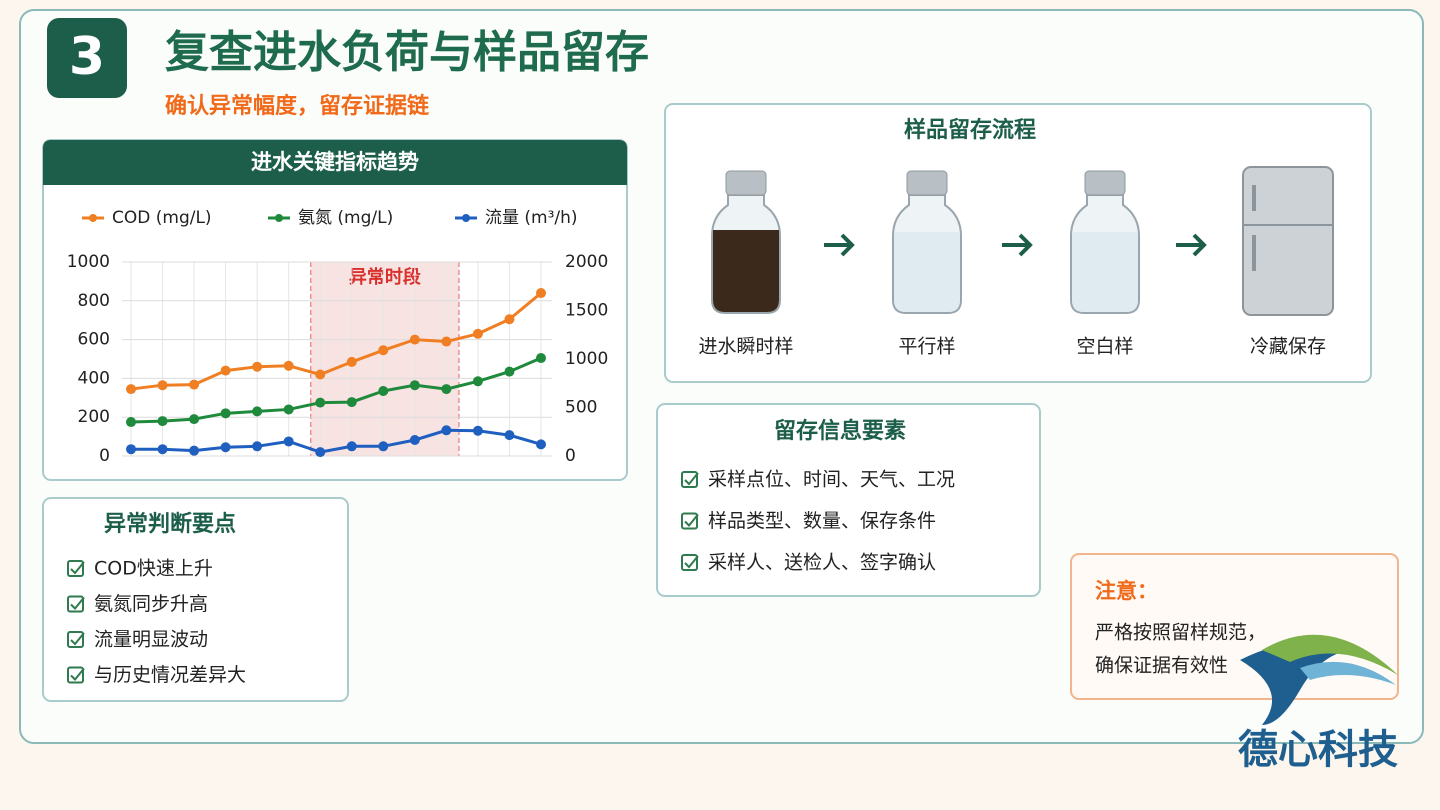  What do you see at coordinates (531, 218) in the screenshot?
I see `legend-label: 流量 (m³/h)` at bounding box center [531, 218].